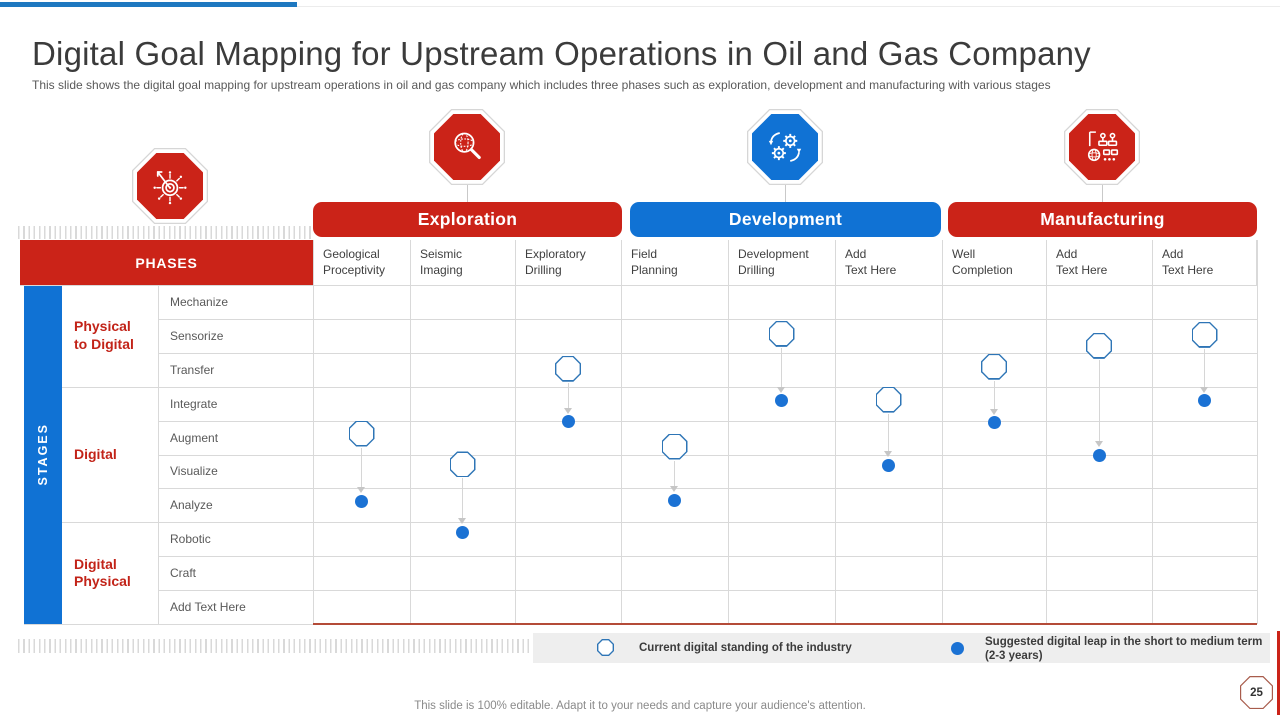 The height and width of the screenshot is (720, 1280). I want to click on column-header: Geological Proceptivity, so click(361, 262).